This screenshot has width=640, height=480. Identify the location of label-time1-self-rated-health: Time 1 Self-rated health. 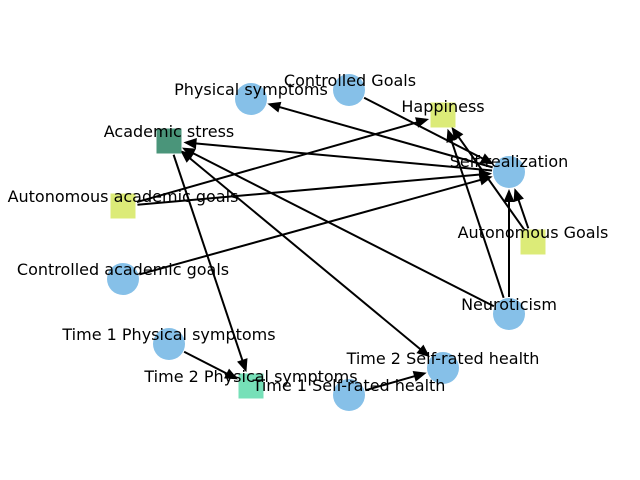
(349, 385).